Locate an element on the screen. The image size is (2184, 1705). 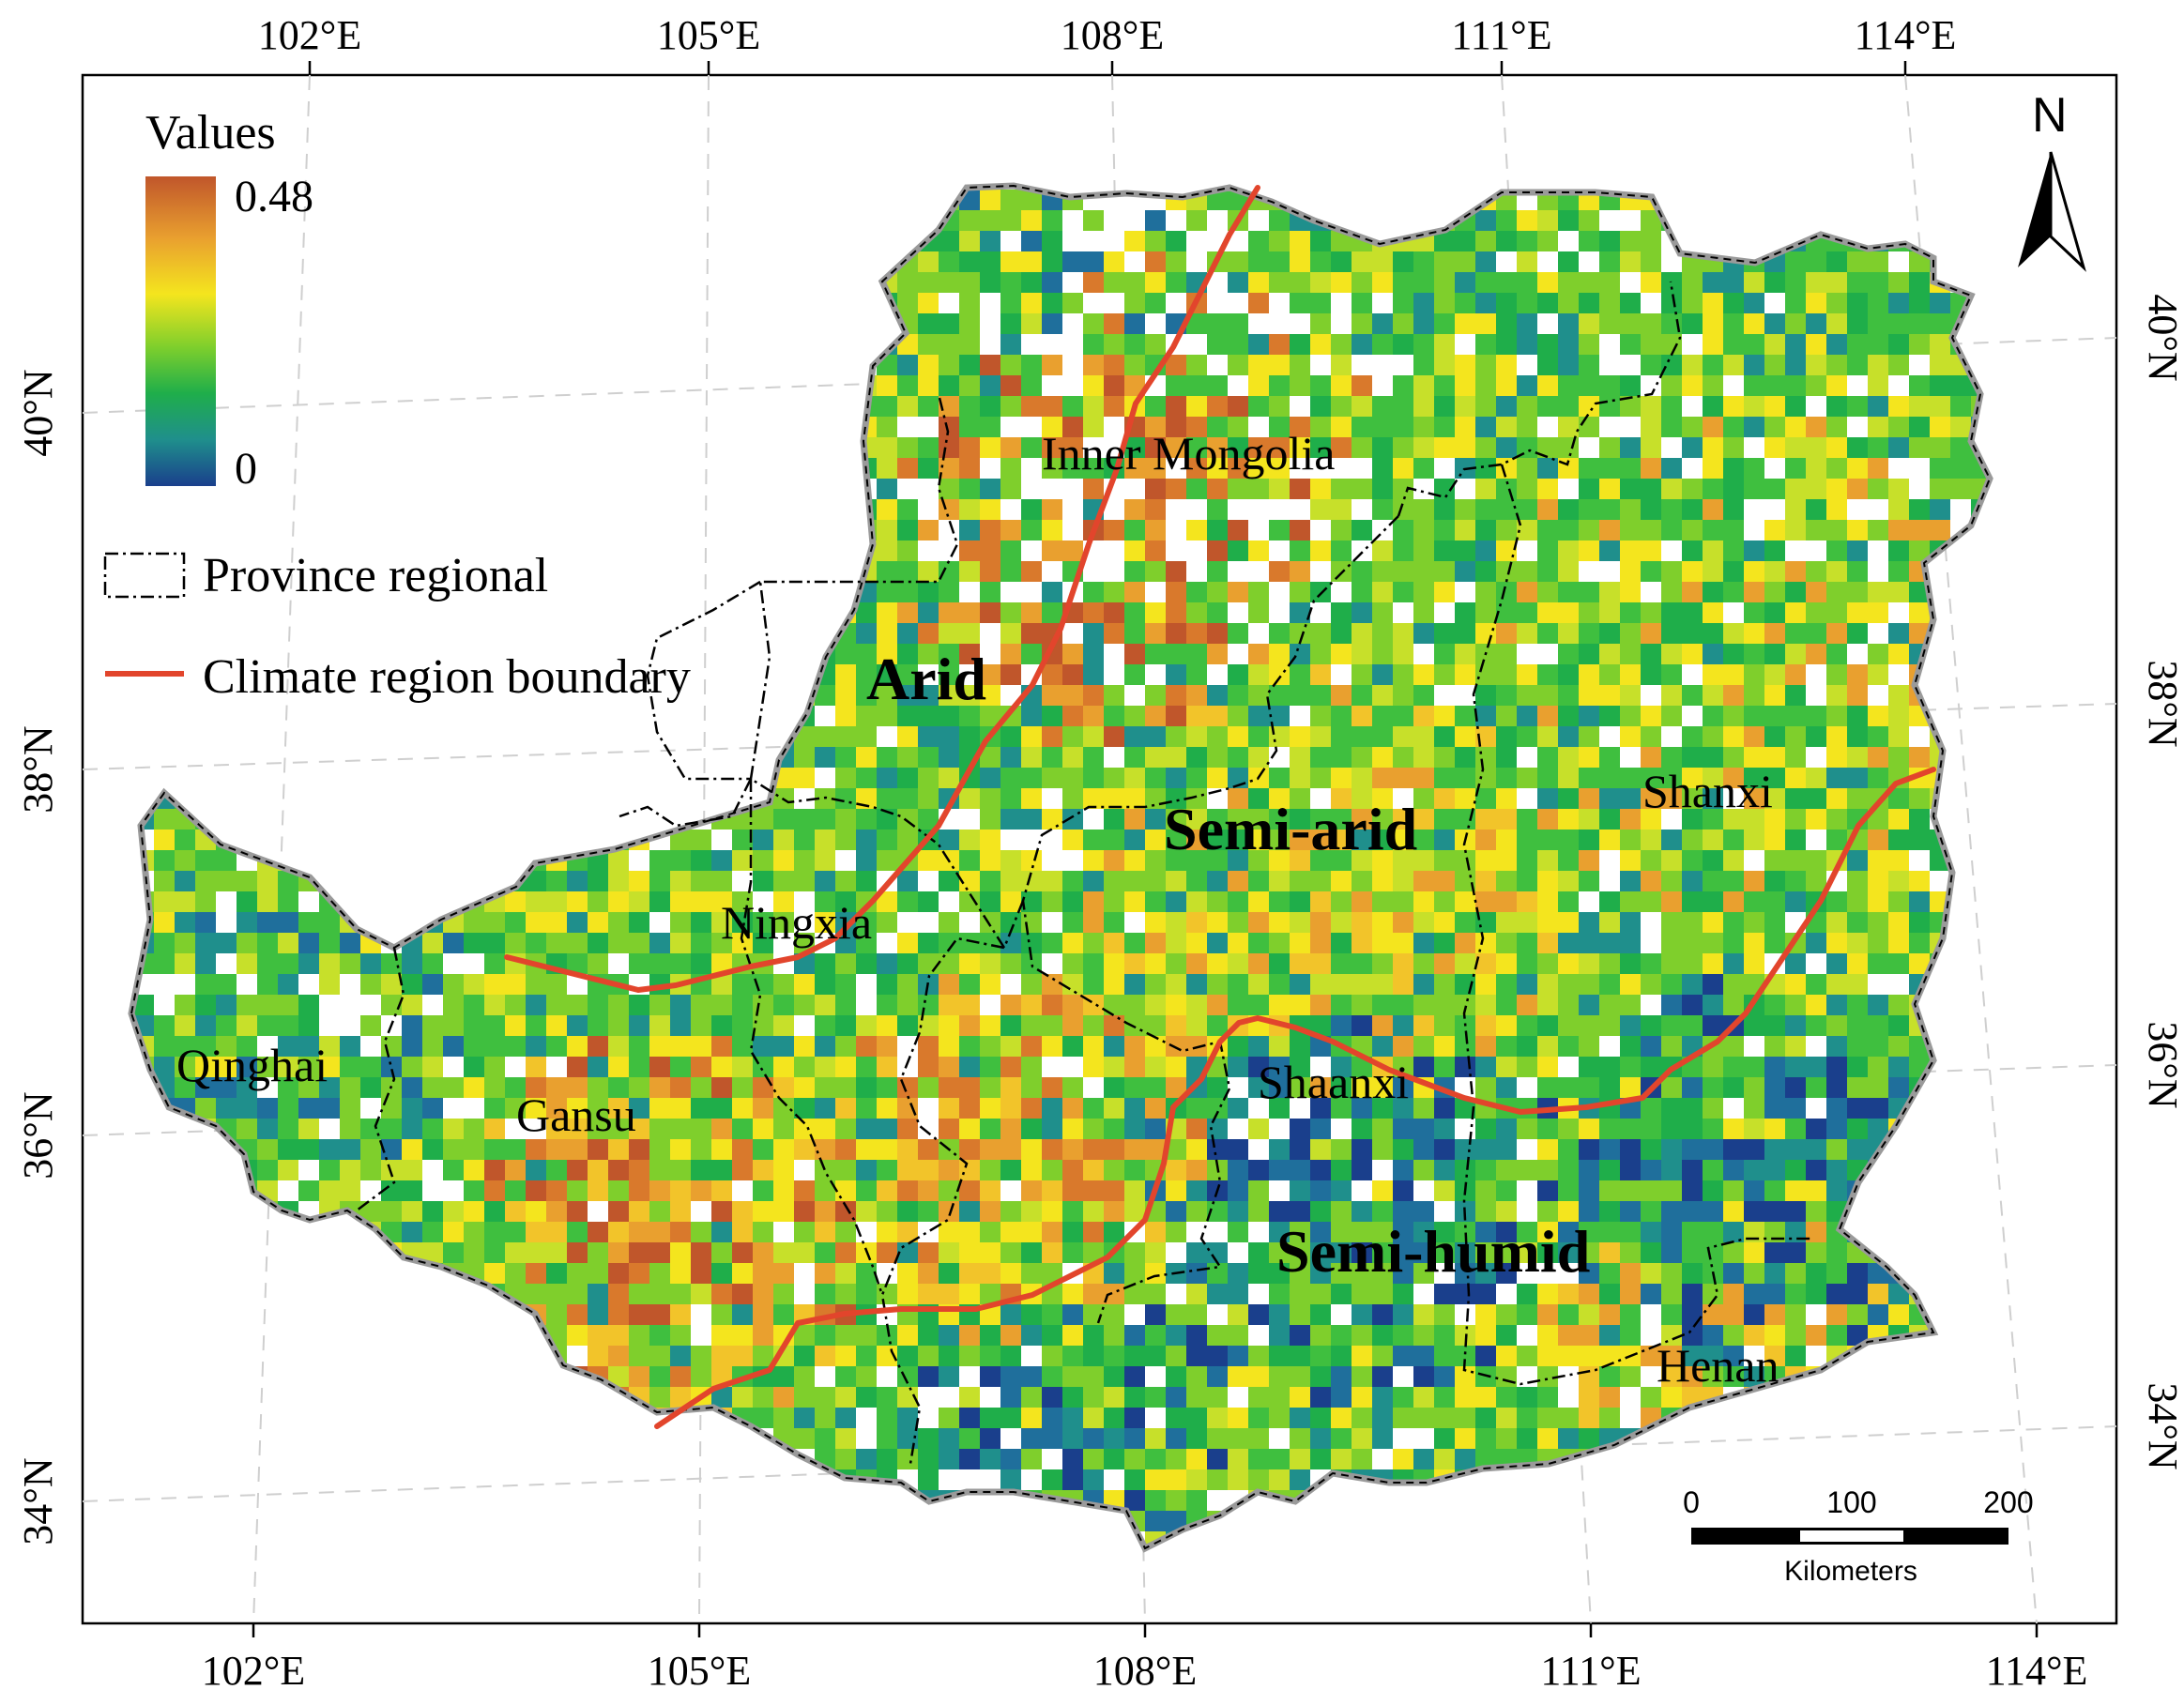
legend-title: Values is located at coordinates (210, 133).